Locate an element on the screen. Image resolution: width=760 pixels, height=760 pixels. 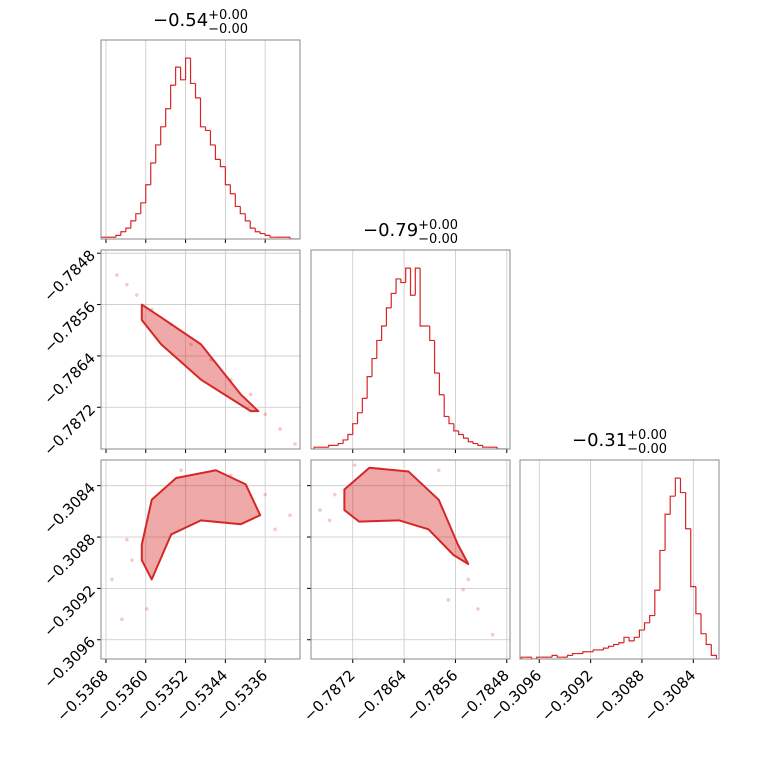
panel-title: −0.31+0.00 −0.00 is located at coordinates (619, 442).